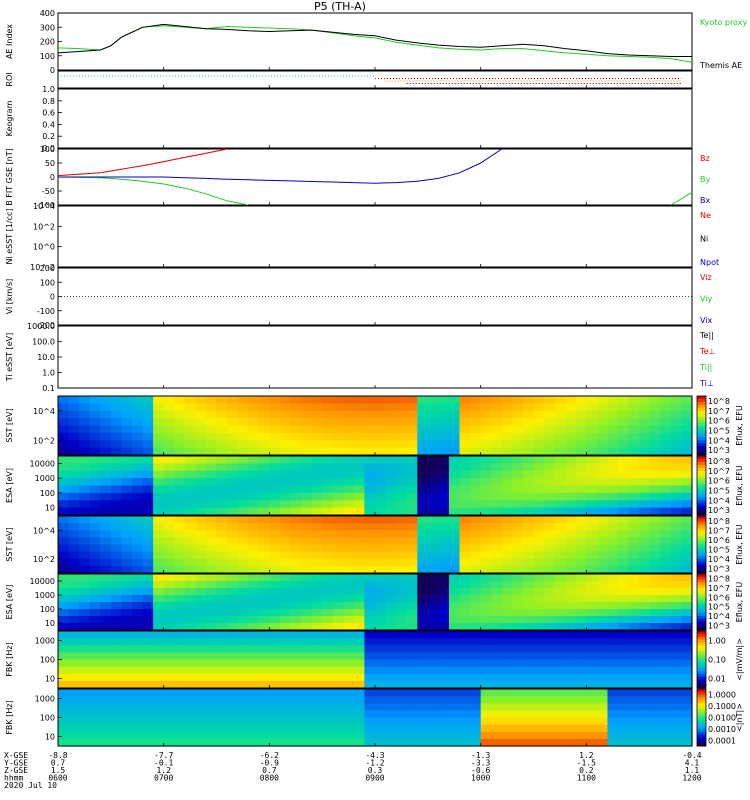  Describe the element at coordinates (58, 770) in the screenshot. I see `footer-value: 1.5` at that location.